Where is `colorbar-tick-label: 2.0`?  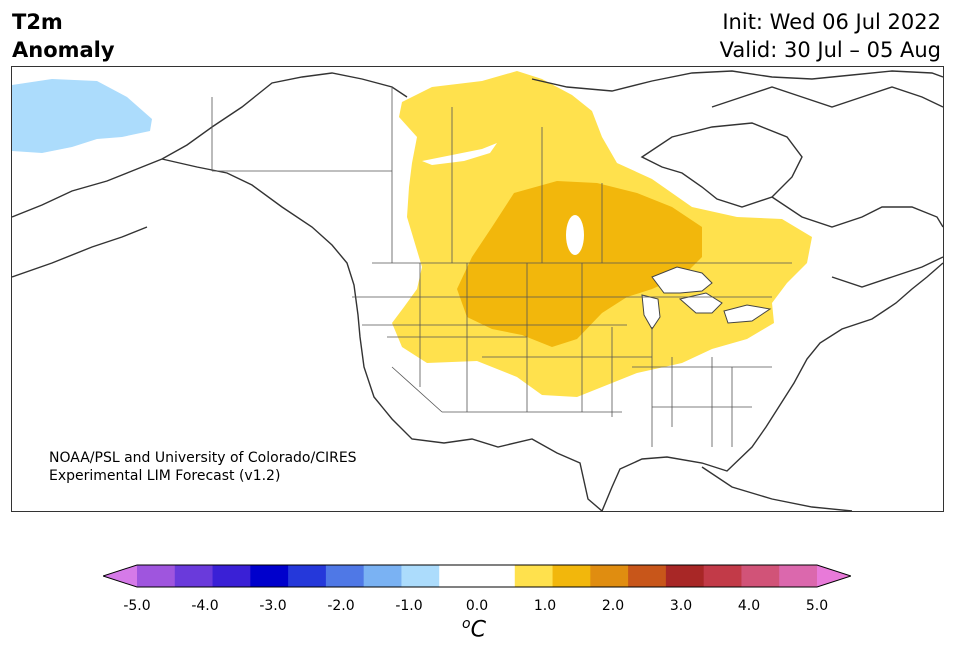 colorbar-tick-label: 2.0 is located at coordinates (613, 606).